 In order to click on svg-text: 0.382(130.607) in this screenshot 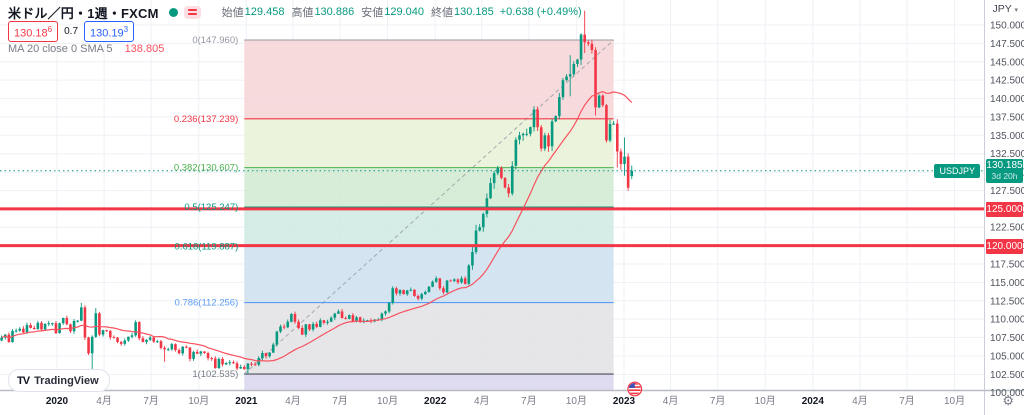, I will do `click(206, 168)`.